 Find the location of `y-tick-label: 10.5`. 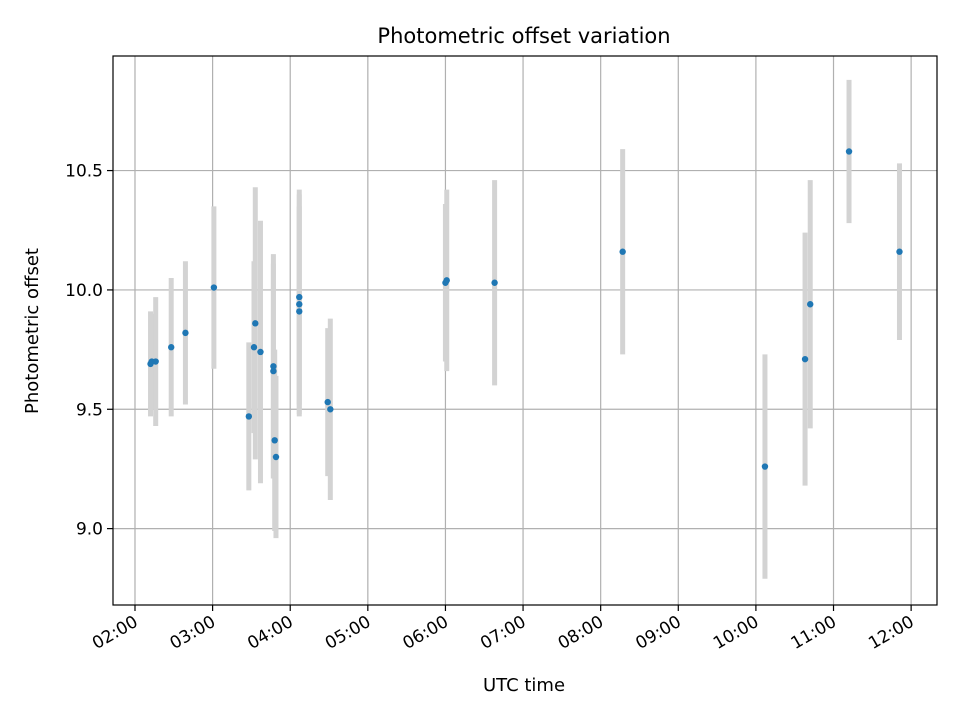

y-tick-label: 10.5 is located at coordinates (84, 172).